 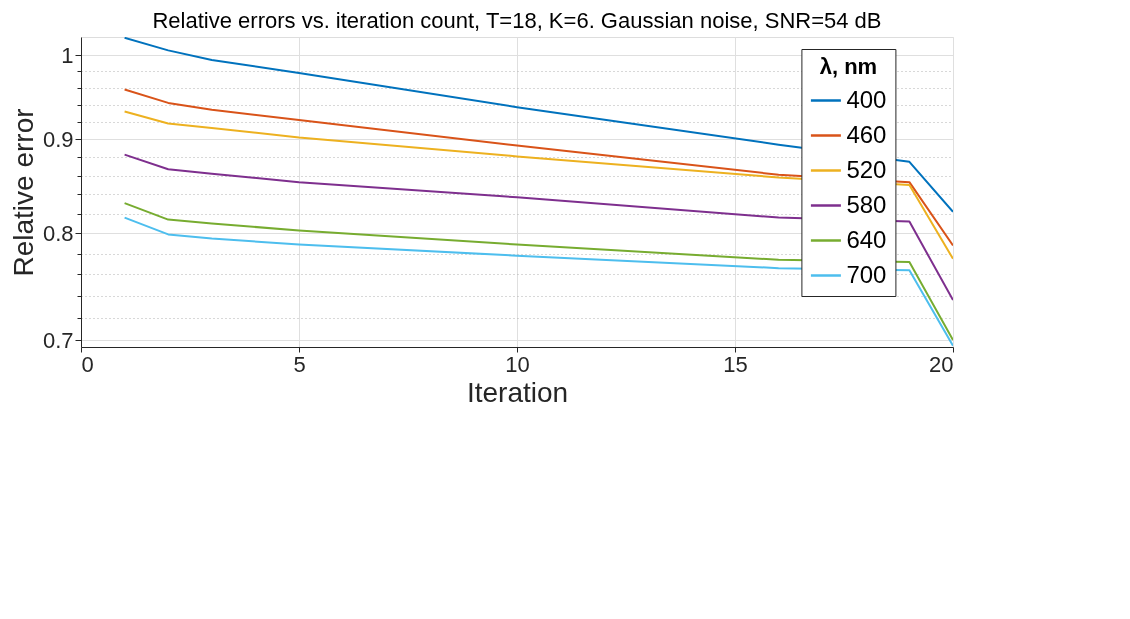 What do you see at coordinates (58, 340) in the screenshot?
I see `y-tick-label: 0.7` at bounding box center [58, 340].